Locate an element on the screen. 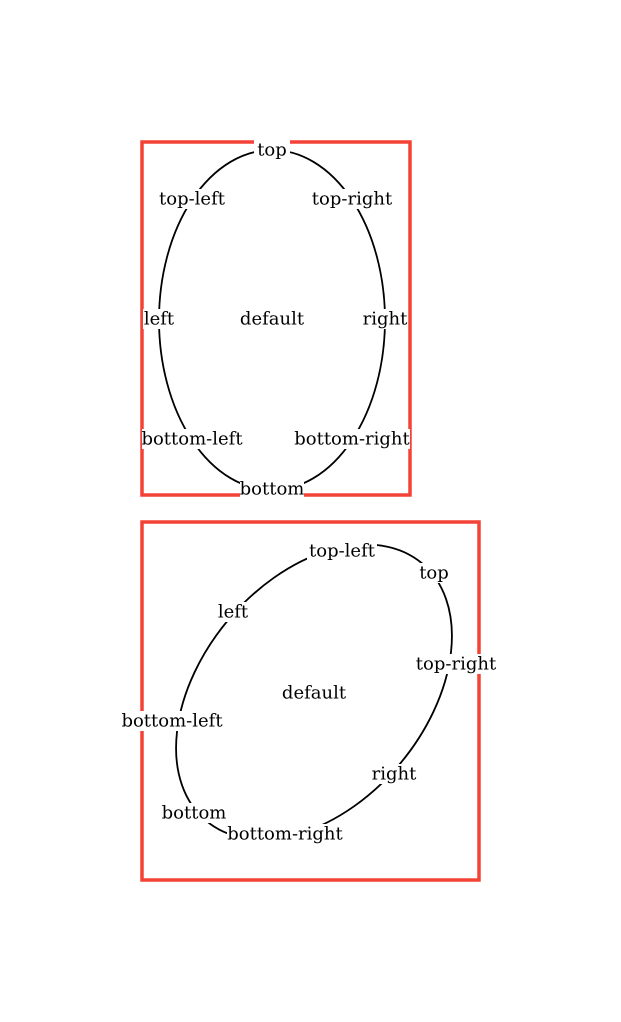 This screenshot has width=621, height=1022. label-left: left is located at coordinates (159, 319).